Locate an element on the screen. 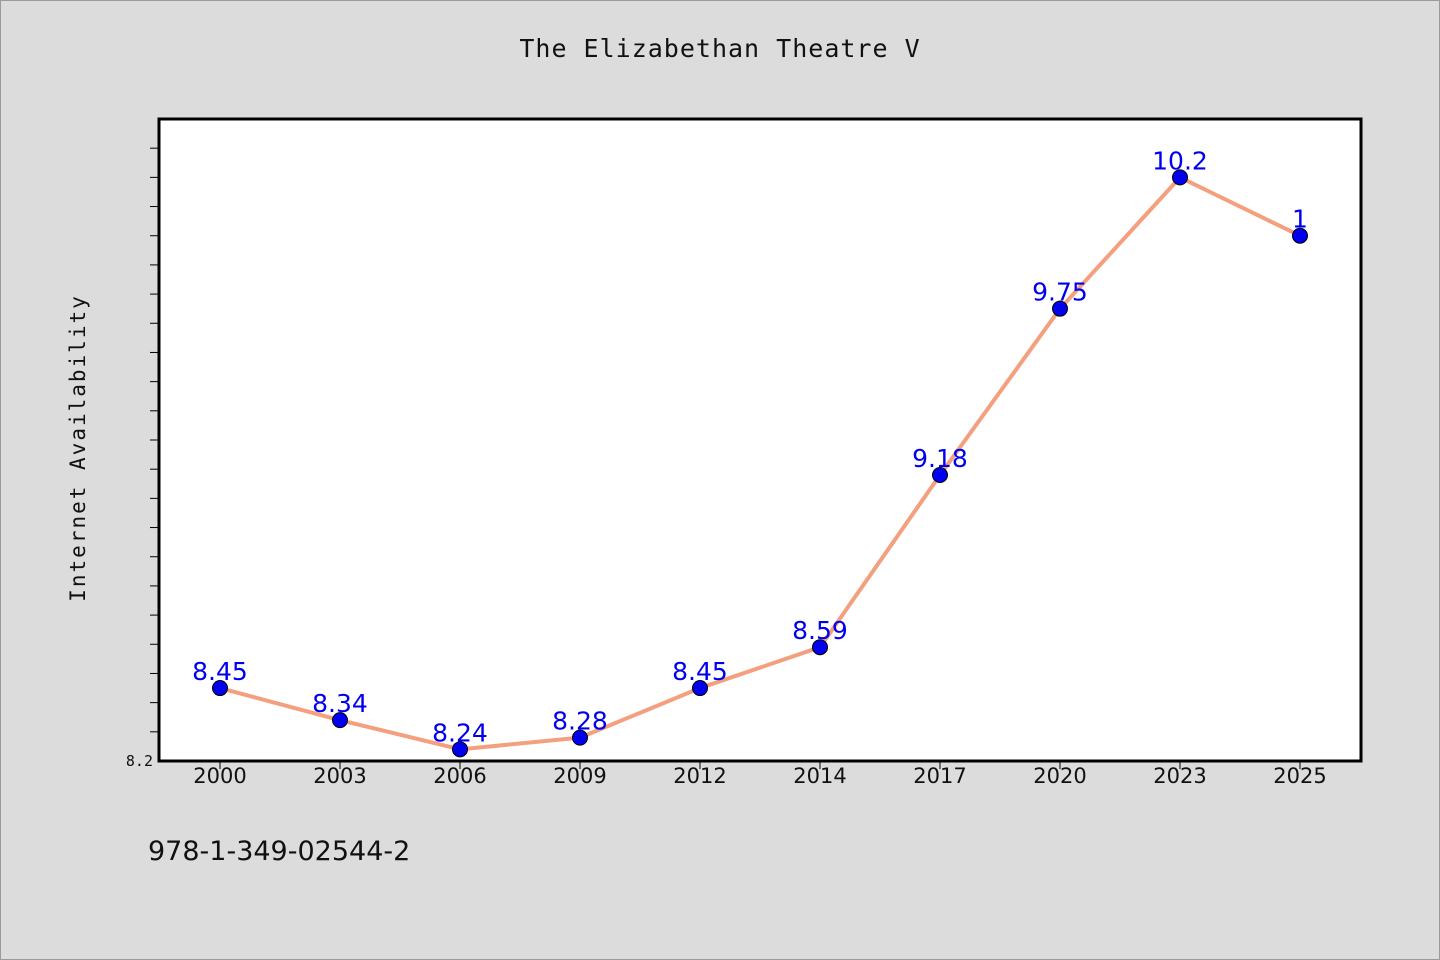  x-tick-label: 2003 is located at coordinates (339, 776).